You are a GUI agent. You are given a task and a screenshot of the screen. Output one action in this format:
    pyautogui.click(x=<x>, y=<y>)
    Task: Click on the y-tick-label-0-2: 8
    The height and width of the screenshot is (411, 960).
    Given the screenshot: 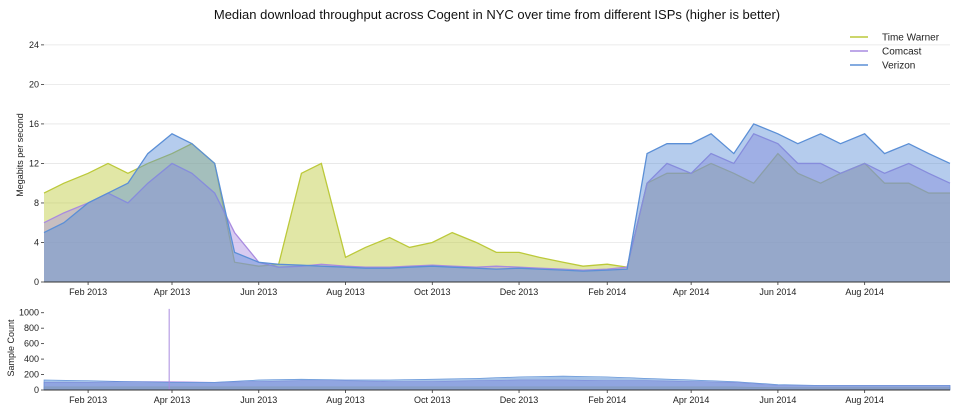 What is the action you would take?
    pyautogui.click(x=36, y=203)
    